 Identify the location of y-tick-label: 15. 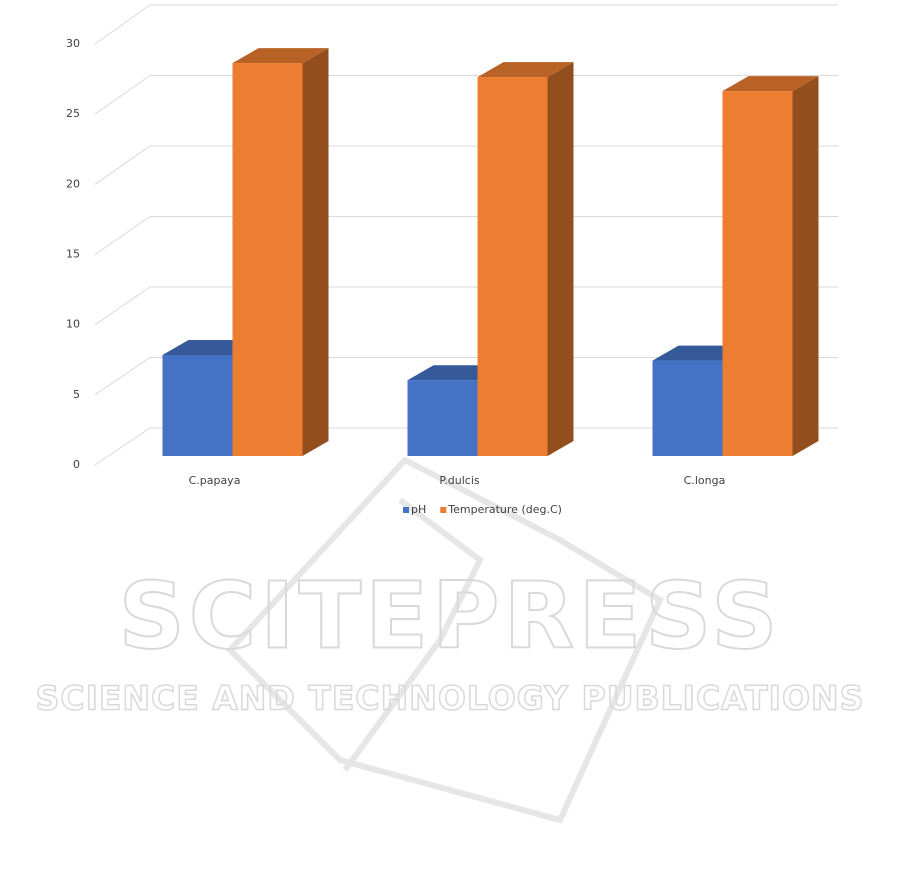
(73, 254).